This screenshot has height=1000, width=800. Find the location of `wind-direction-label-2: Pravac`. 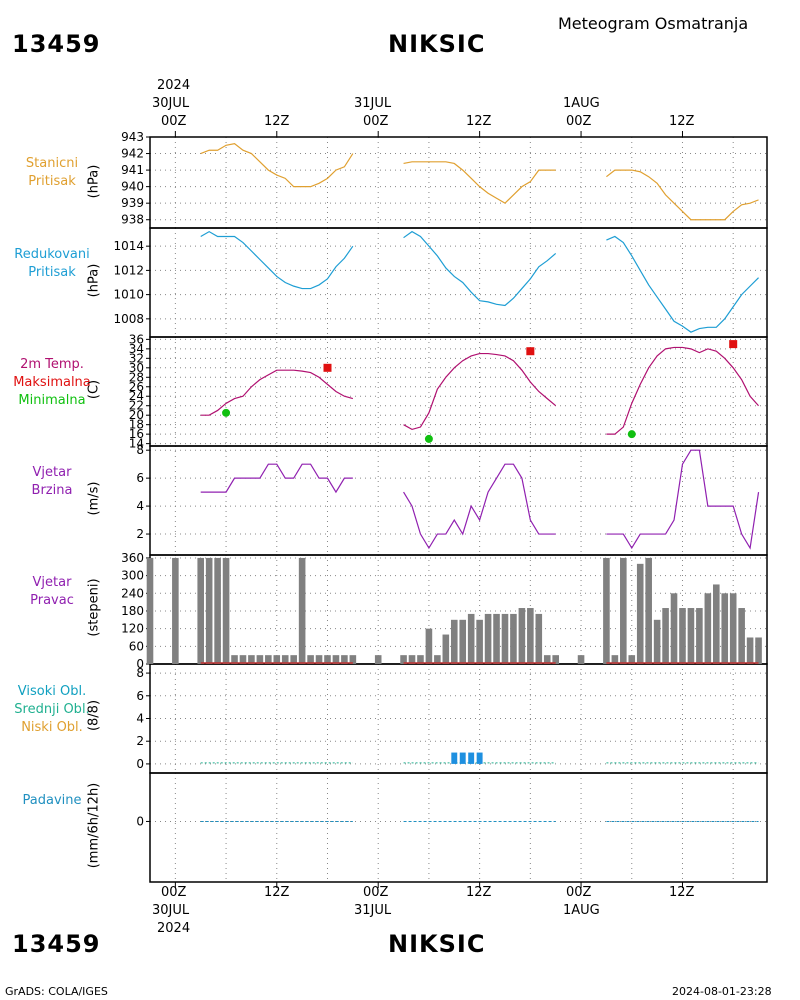

wind-direction-label-2: Pravac is located at coordinates (52, 600).